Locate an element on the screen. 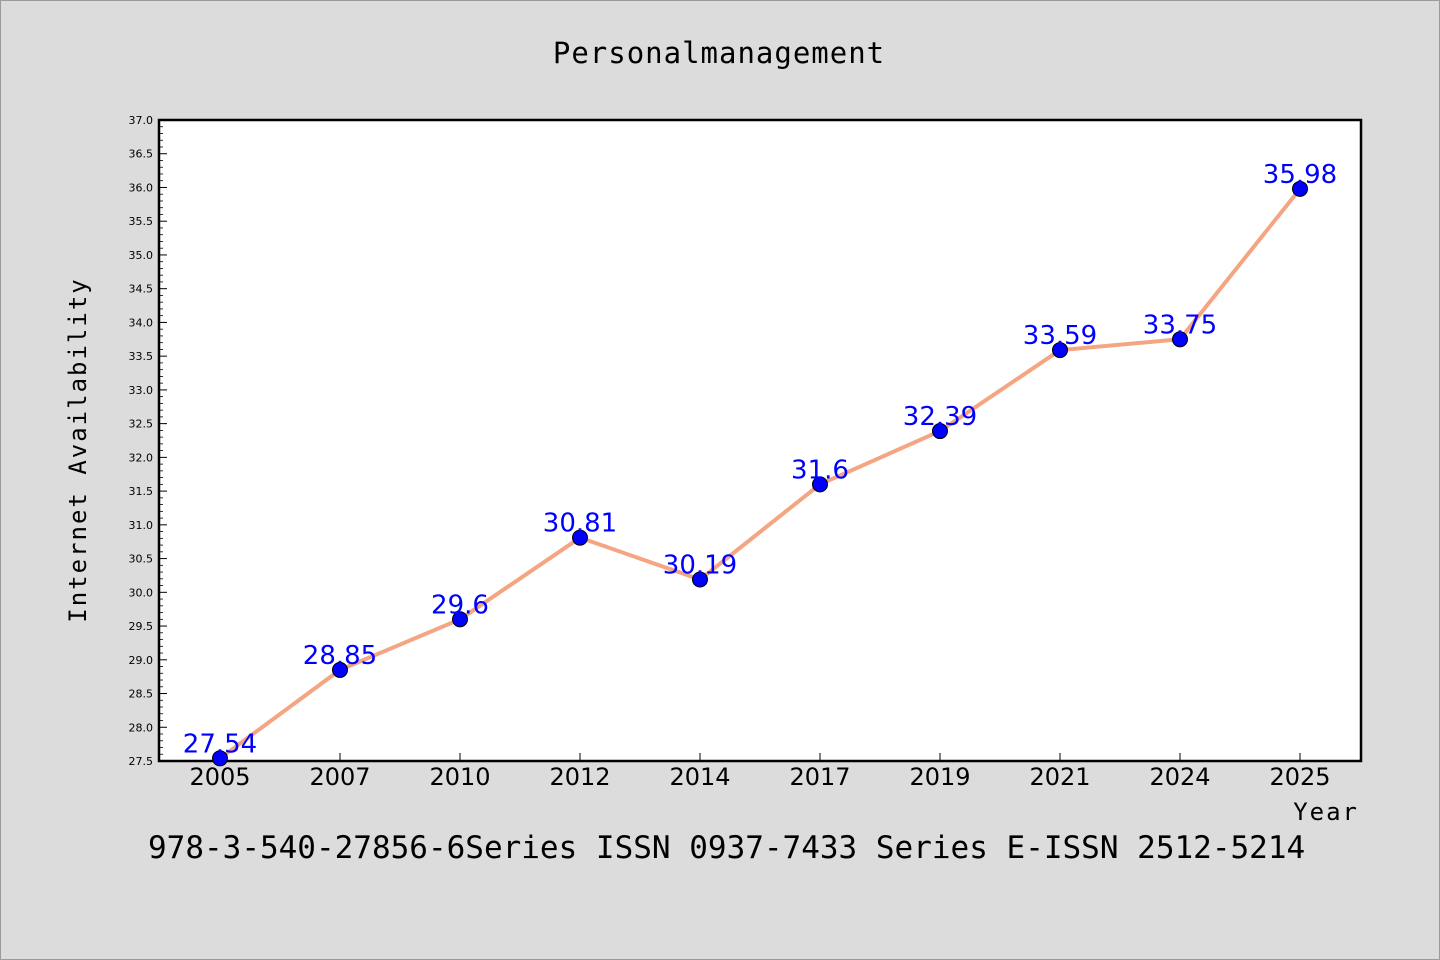  y-tick-label: 37.0 is located at coordinates (141, 120).